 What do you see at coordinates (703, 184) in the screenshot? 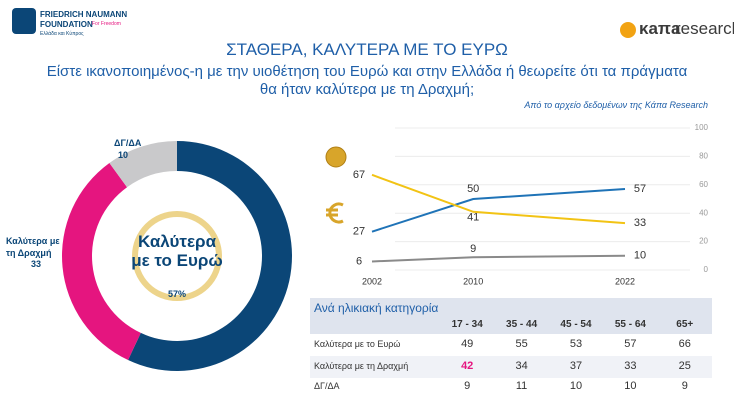
I see `y-tick-label: 60` at bounding box center [703, 184].